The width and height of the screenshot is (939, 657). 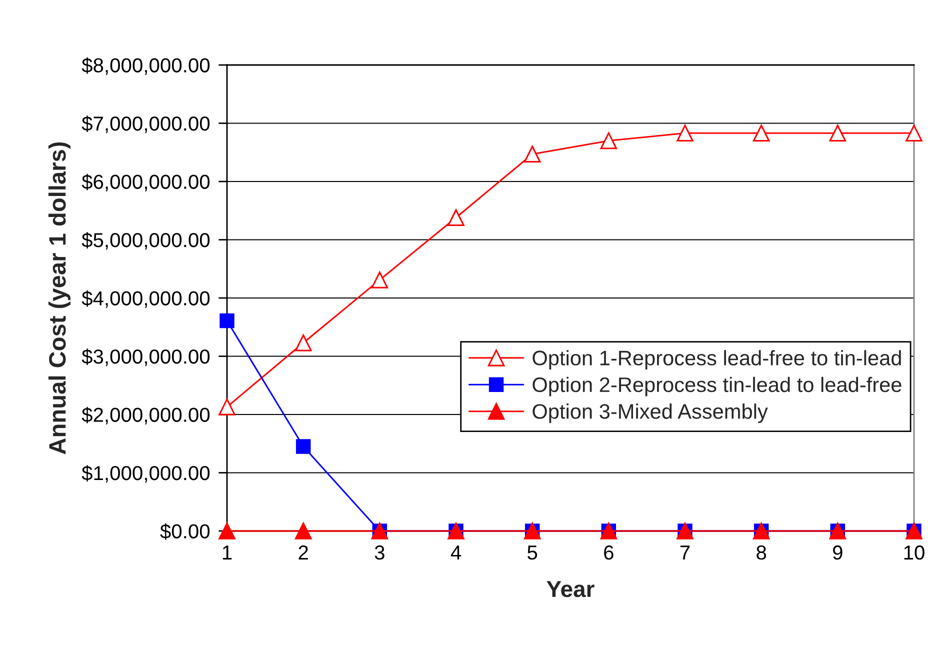 What do you see at coordinates (837, 552) in the screenshot?
I see `x-tick-label: 9` at bounding box center [837, 552].